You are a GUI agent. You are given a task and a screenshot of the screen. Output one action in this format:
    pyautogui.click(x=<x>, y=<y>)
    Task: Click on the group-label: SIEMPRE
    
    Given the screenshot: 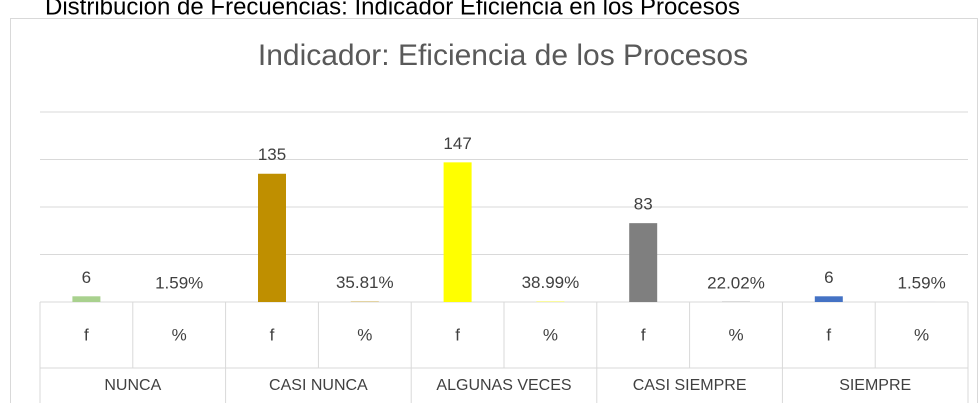 What is the action you would take?
    pyautogui.click(x=875, y=385)
    